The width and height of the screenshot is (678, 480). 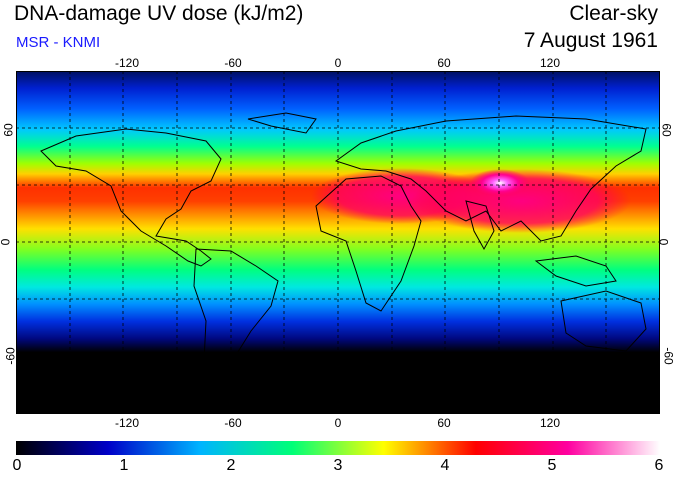 What do you see at coordinates (338, 423) in the screenshot?
I see `lon-tick-bottom: 0` at bounding box center [338, 423].